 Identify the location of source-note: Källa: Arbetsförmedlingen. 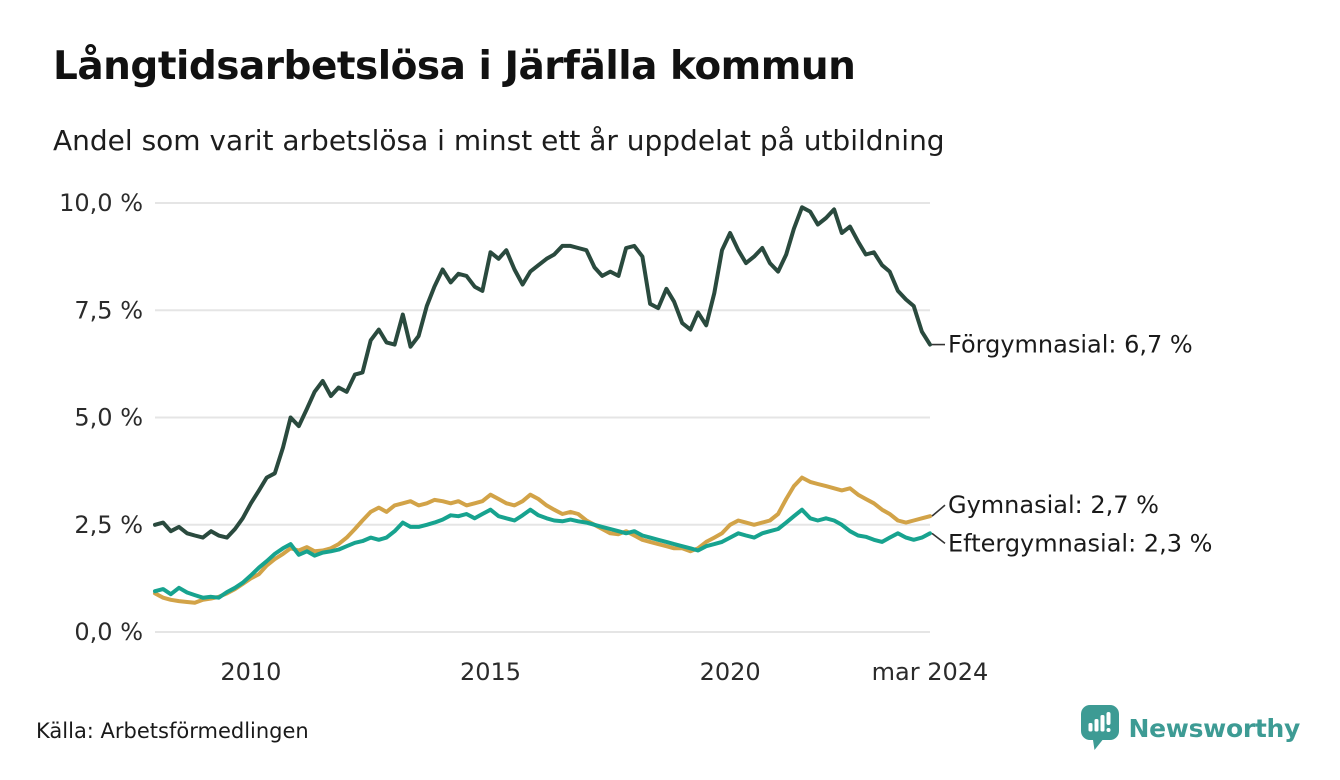
(172, 731).